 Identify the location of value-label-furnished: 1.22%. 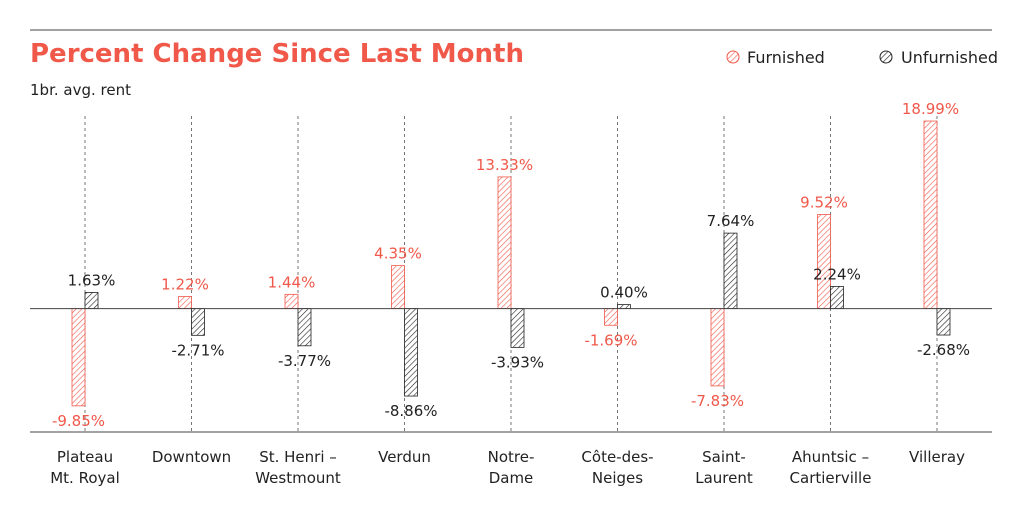
(185, 285).